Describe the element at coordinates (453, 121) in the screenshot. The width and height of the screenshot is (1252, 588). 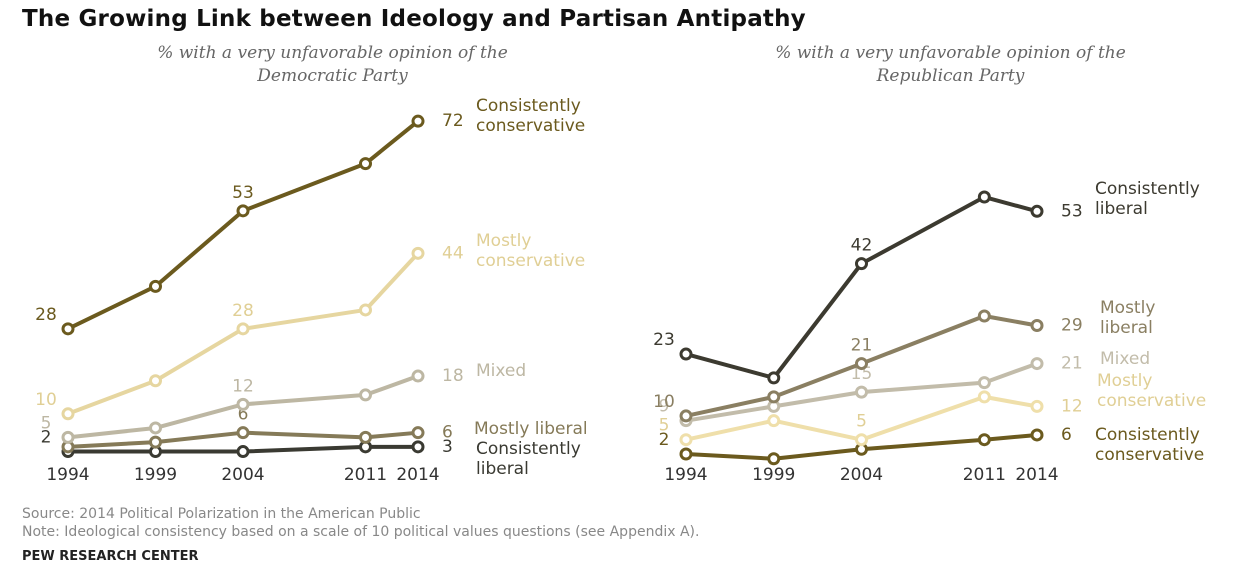
I see `data-label: 72` at that location.